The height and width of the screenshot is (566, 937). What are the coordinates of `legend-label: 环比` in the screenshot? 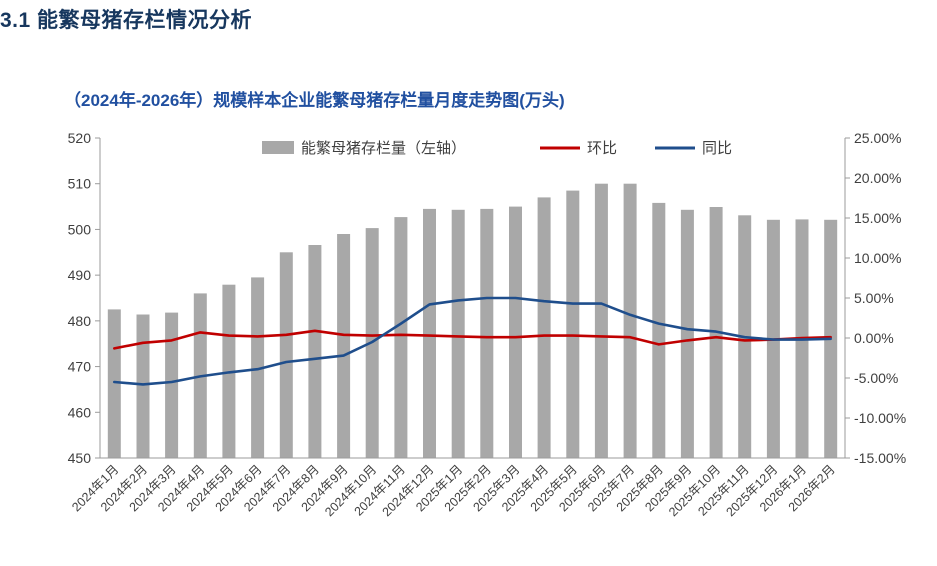 It's located at (602, 148).